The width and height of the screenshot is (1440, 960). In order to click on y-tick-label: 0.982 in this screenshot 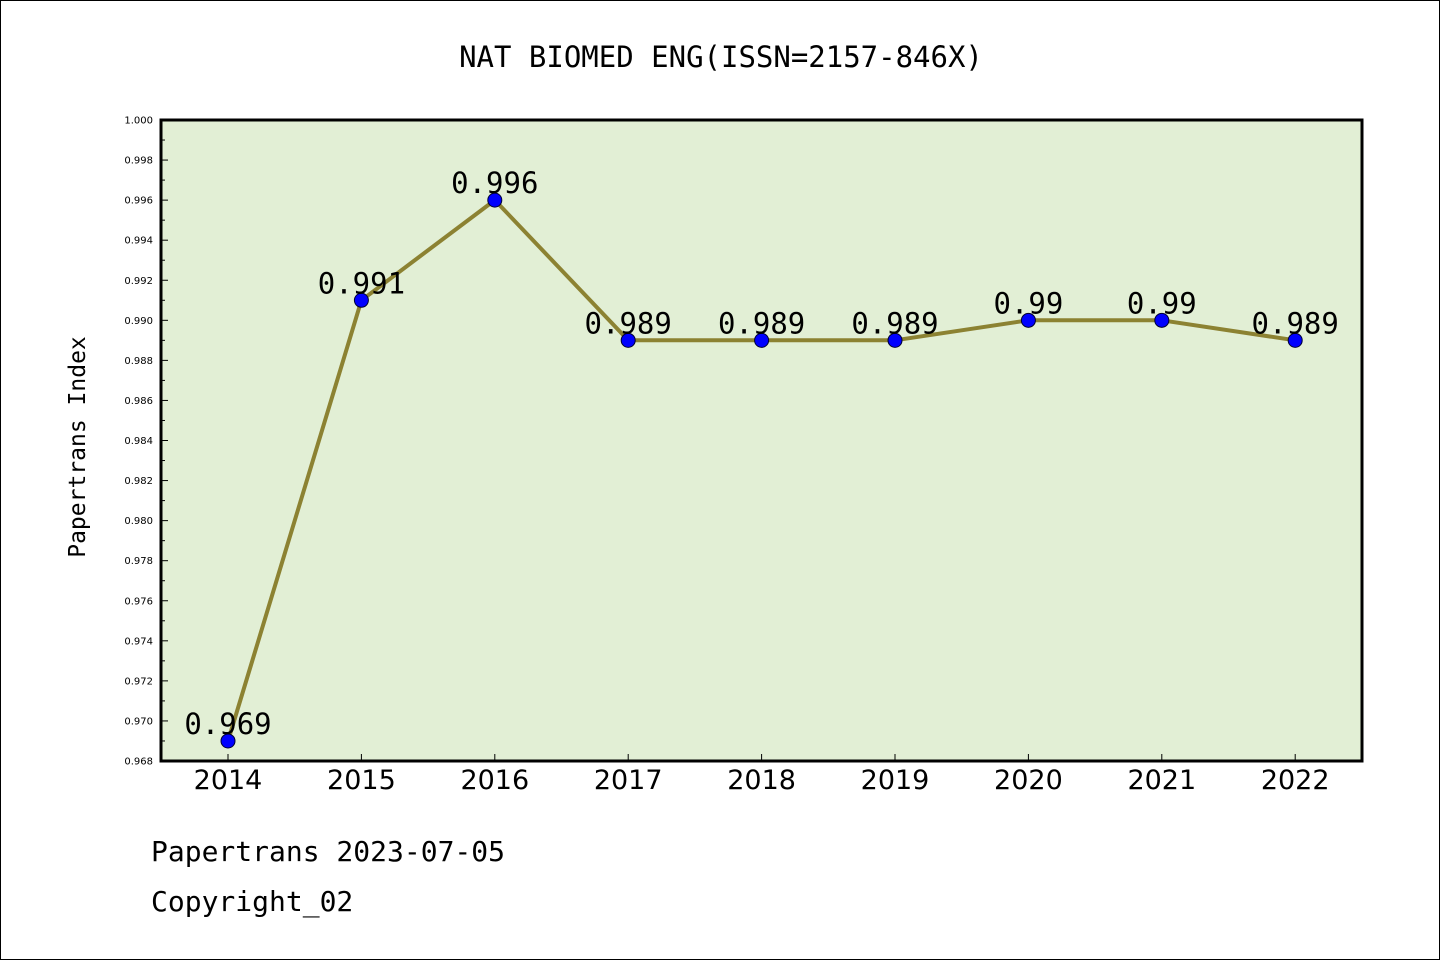, I will do `click(138, 481)`.